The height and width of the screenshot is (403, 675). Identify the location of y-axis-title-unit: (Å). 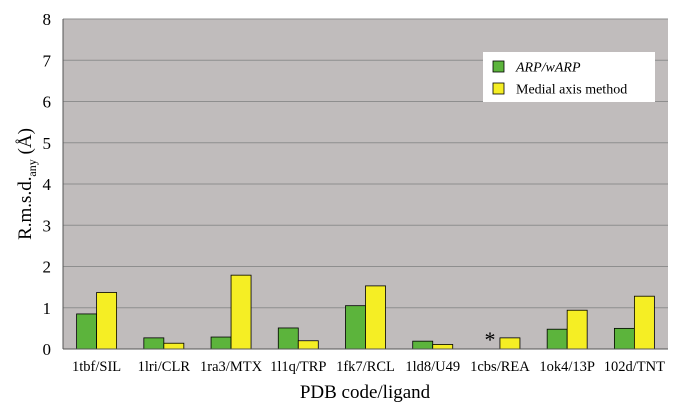
(25, 143).